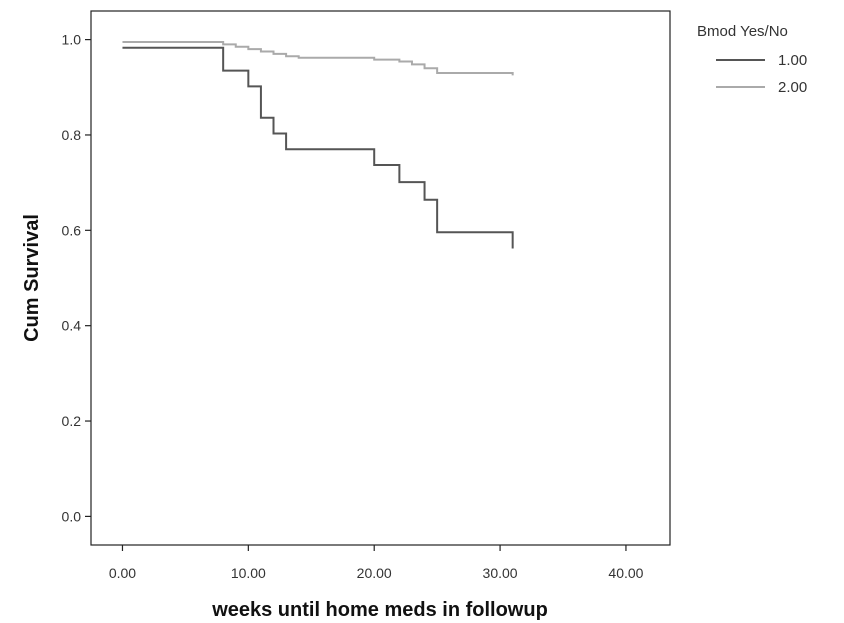  I want to click on legend-title: Bmod Yes/No, so click(742, 31).